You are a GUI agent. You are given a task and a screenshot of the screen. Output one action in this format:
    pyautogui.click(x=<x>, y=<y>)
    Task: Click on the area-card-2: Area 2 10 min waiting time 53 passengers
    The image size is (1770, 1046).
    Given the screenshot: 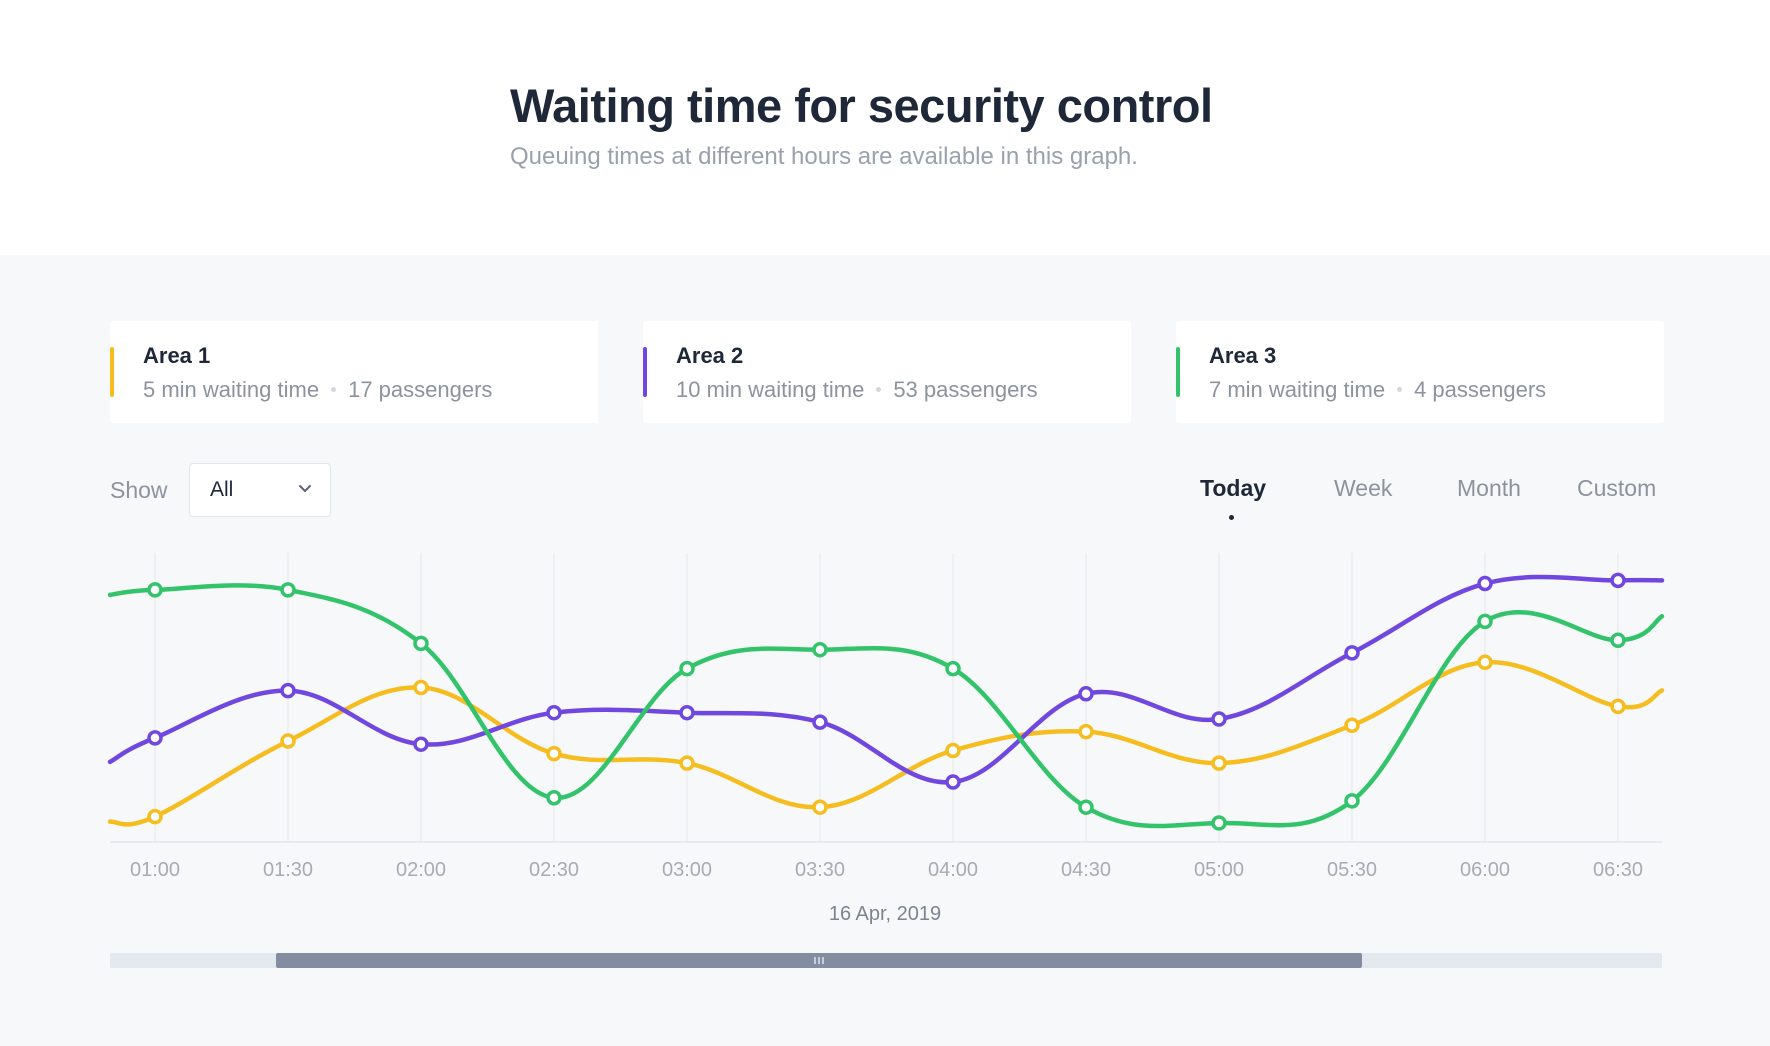 What is the action you would take?
    pyautogui.click(x=887, y=372)
    